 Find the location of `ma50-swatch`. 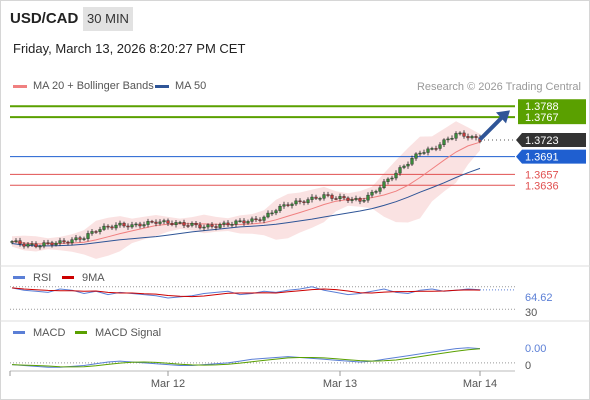

ma50-swatch is located at coordinates (162, 86).